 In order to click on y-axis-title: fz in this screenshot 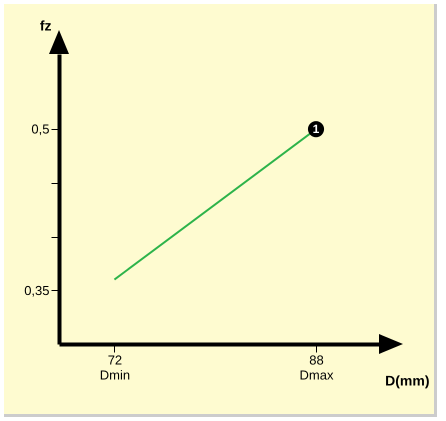, I will do `click(46, 26)`.